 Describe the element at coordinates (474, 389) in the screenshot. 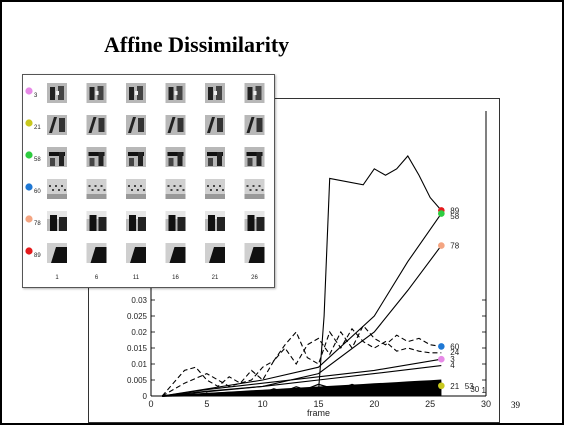

I see `series-end-label: 30` at that location.